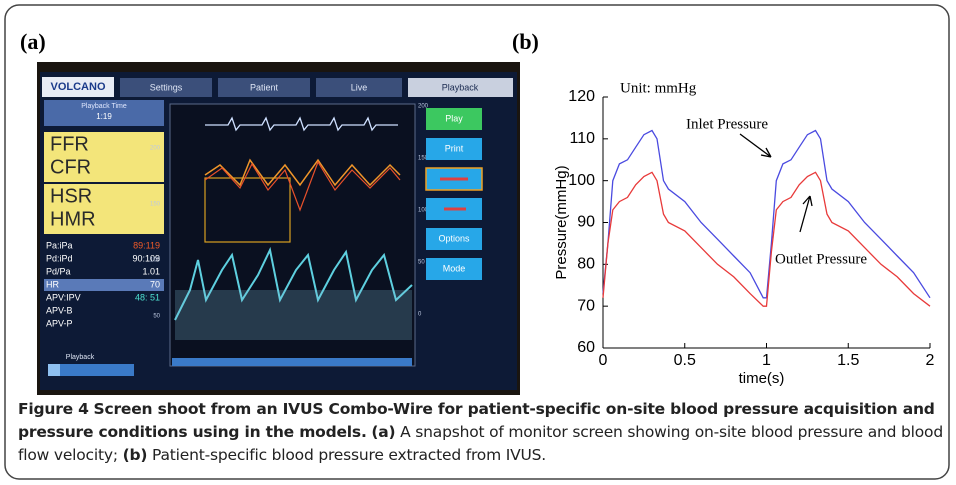  What do you see at coordinates (155, 284) in the screenshot?
I see `readout-value: 70` at bounding box center [155, 284].